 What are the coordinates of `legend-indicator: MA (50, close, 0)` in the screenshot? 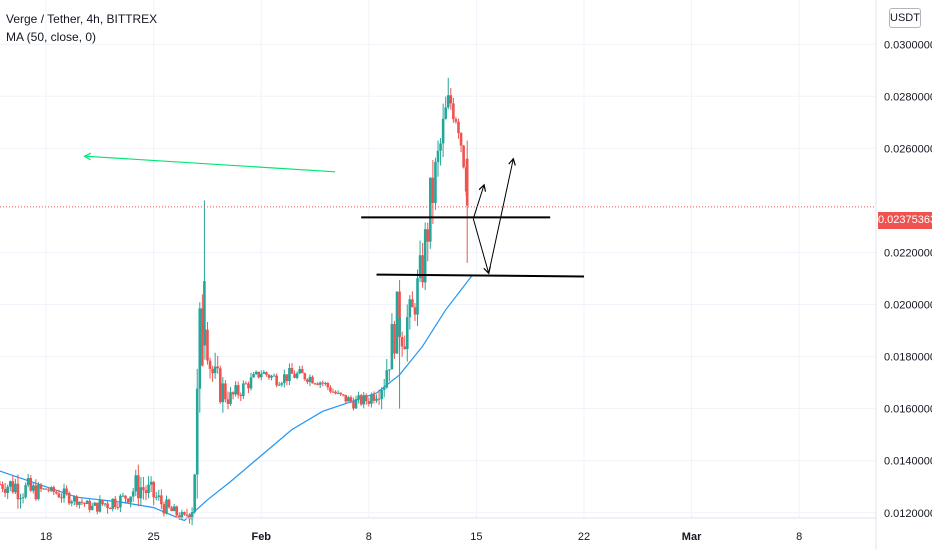 It's located at (51, 37).